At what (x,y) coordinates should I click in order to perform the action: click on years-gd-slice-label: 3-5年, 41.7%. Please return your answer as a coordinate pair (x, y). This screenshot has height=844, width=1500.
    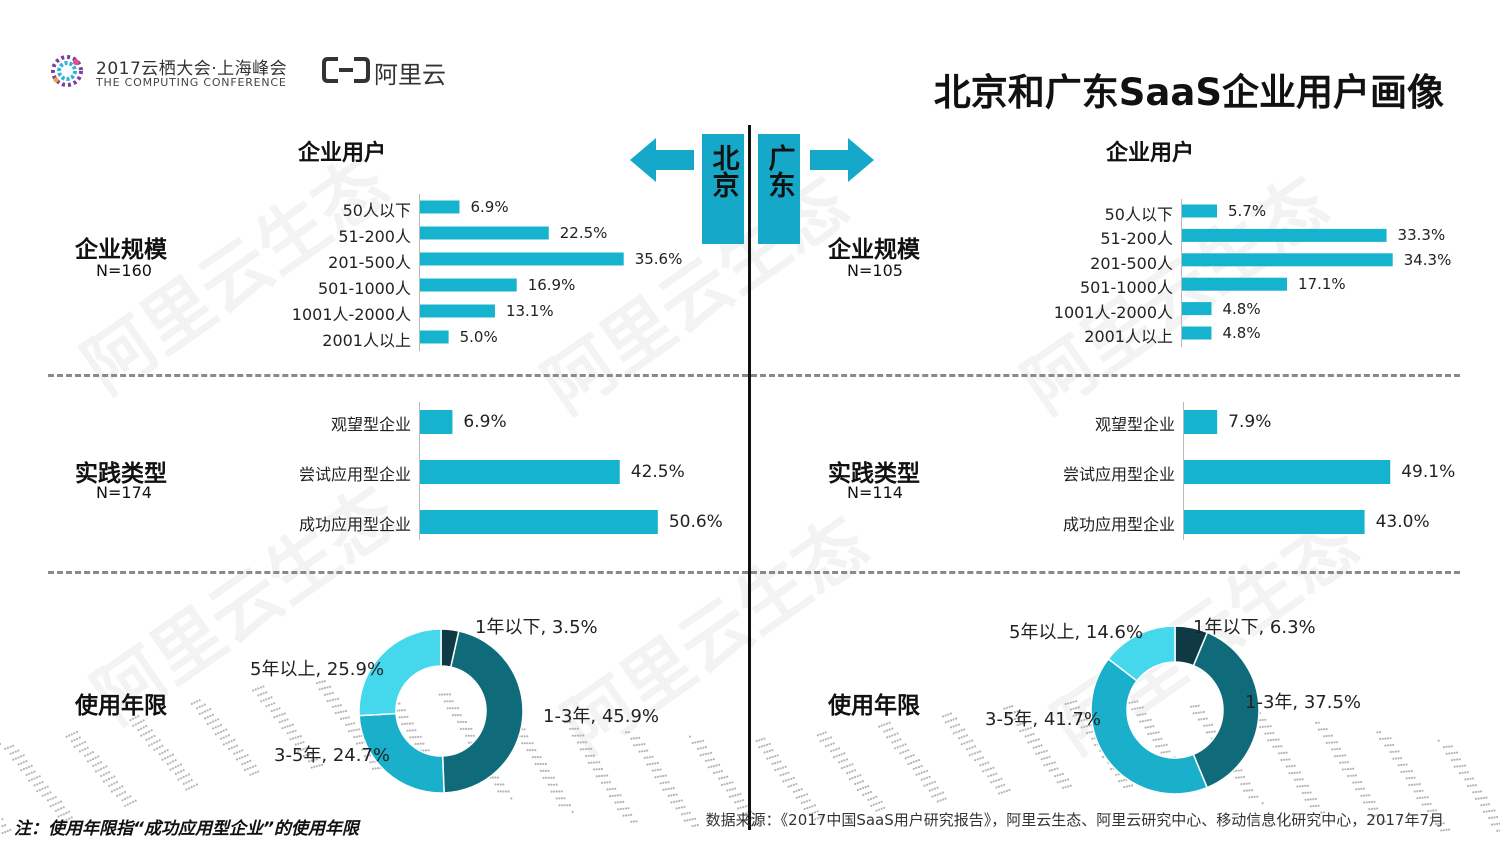
    Looking at the image, I should click on (1043, 719).